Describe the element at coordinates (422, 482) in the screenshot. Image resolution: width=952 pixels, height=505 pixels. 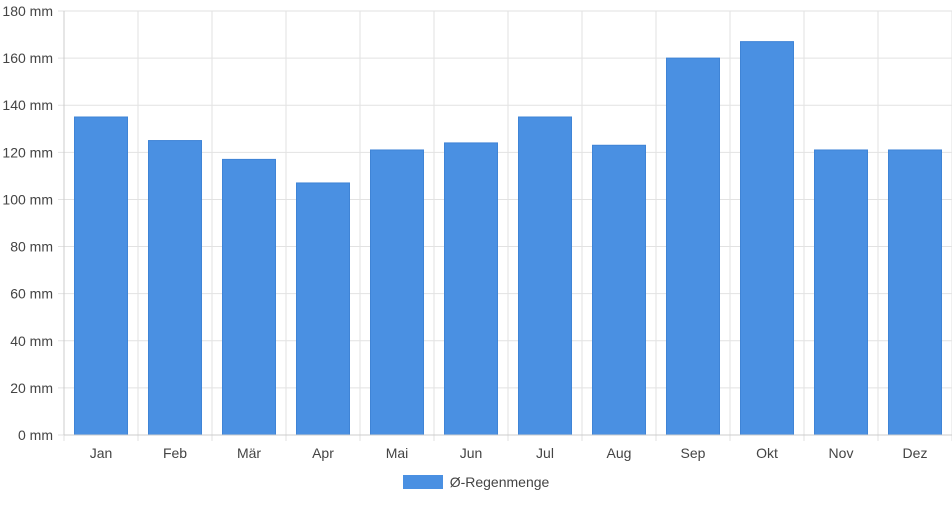
I see `legend-swatch` at that location.